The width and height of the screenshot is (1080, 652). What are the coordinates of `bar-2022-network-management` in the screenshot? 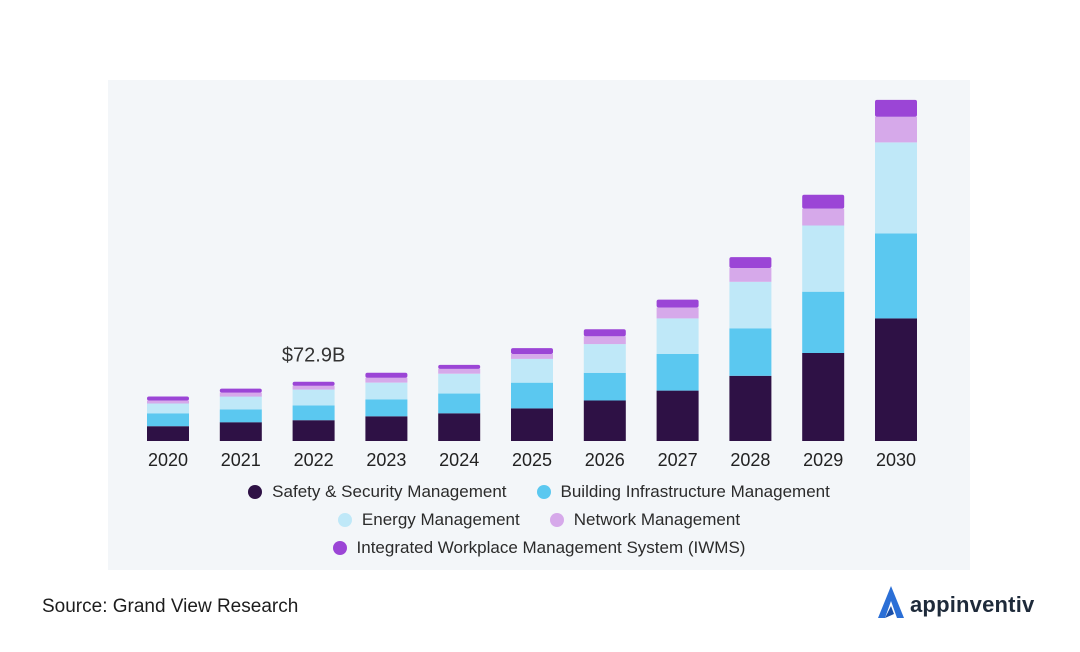 It's located at (313, 387).